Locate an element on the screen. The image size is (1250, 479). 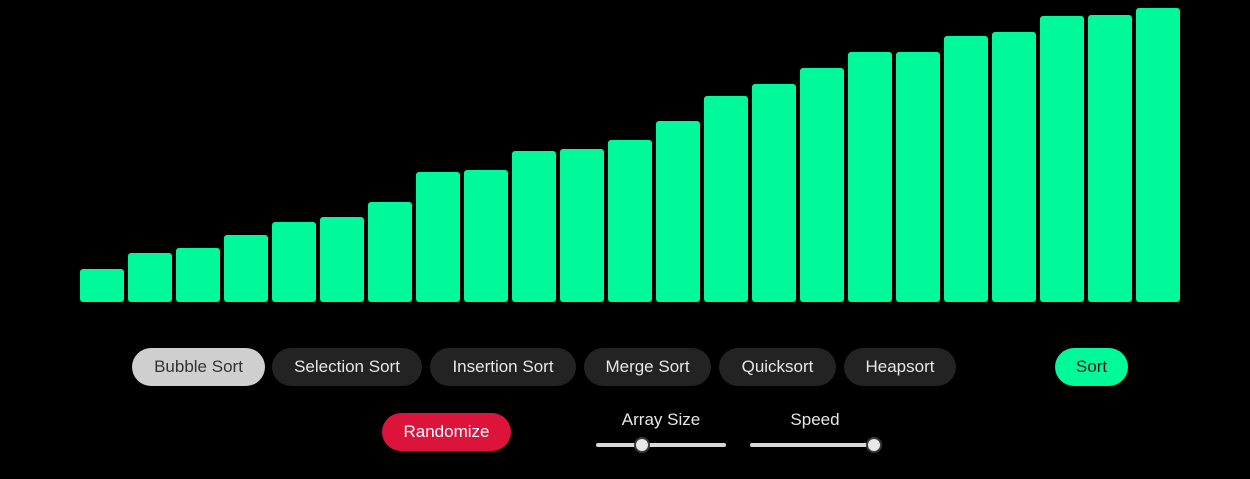
insertion-sort-button: Insertion Sort is located at coordinates (503, 367).